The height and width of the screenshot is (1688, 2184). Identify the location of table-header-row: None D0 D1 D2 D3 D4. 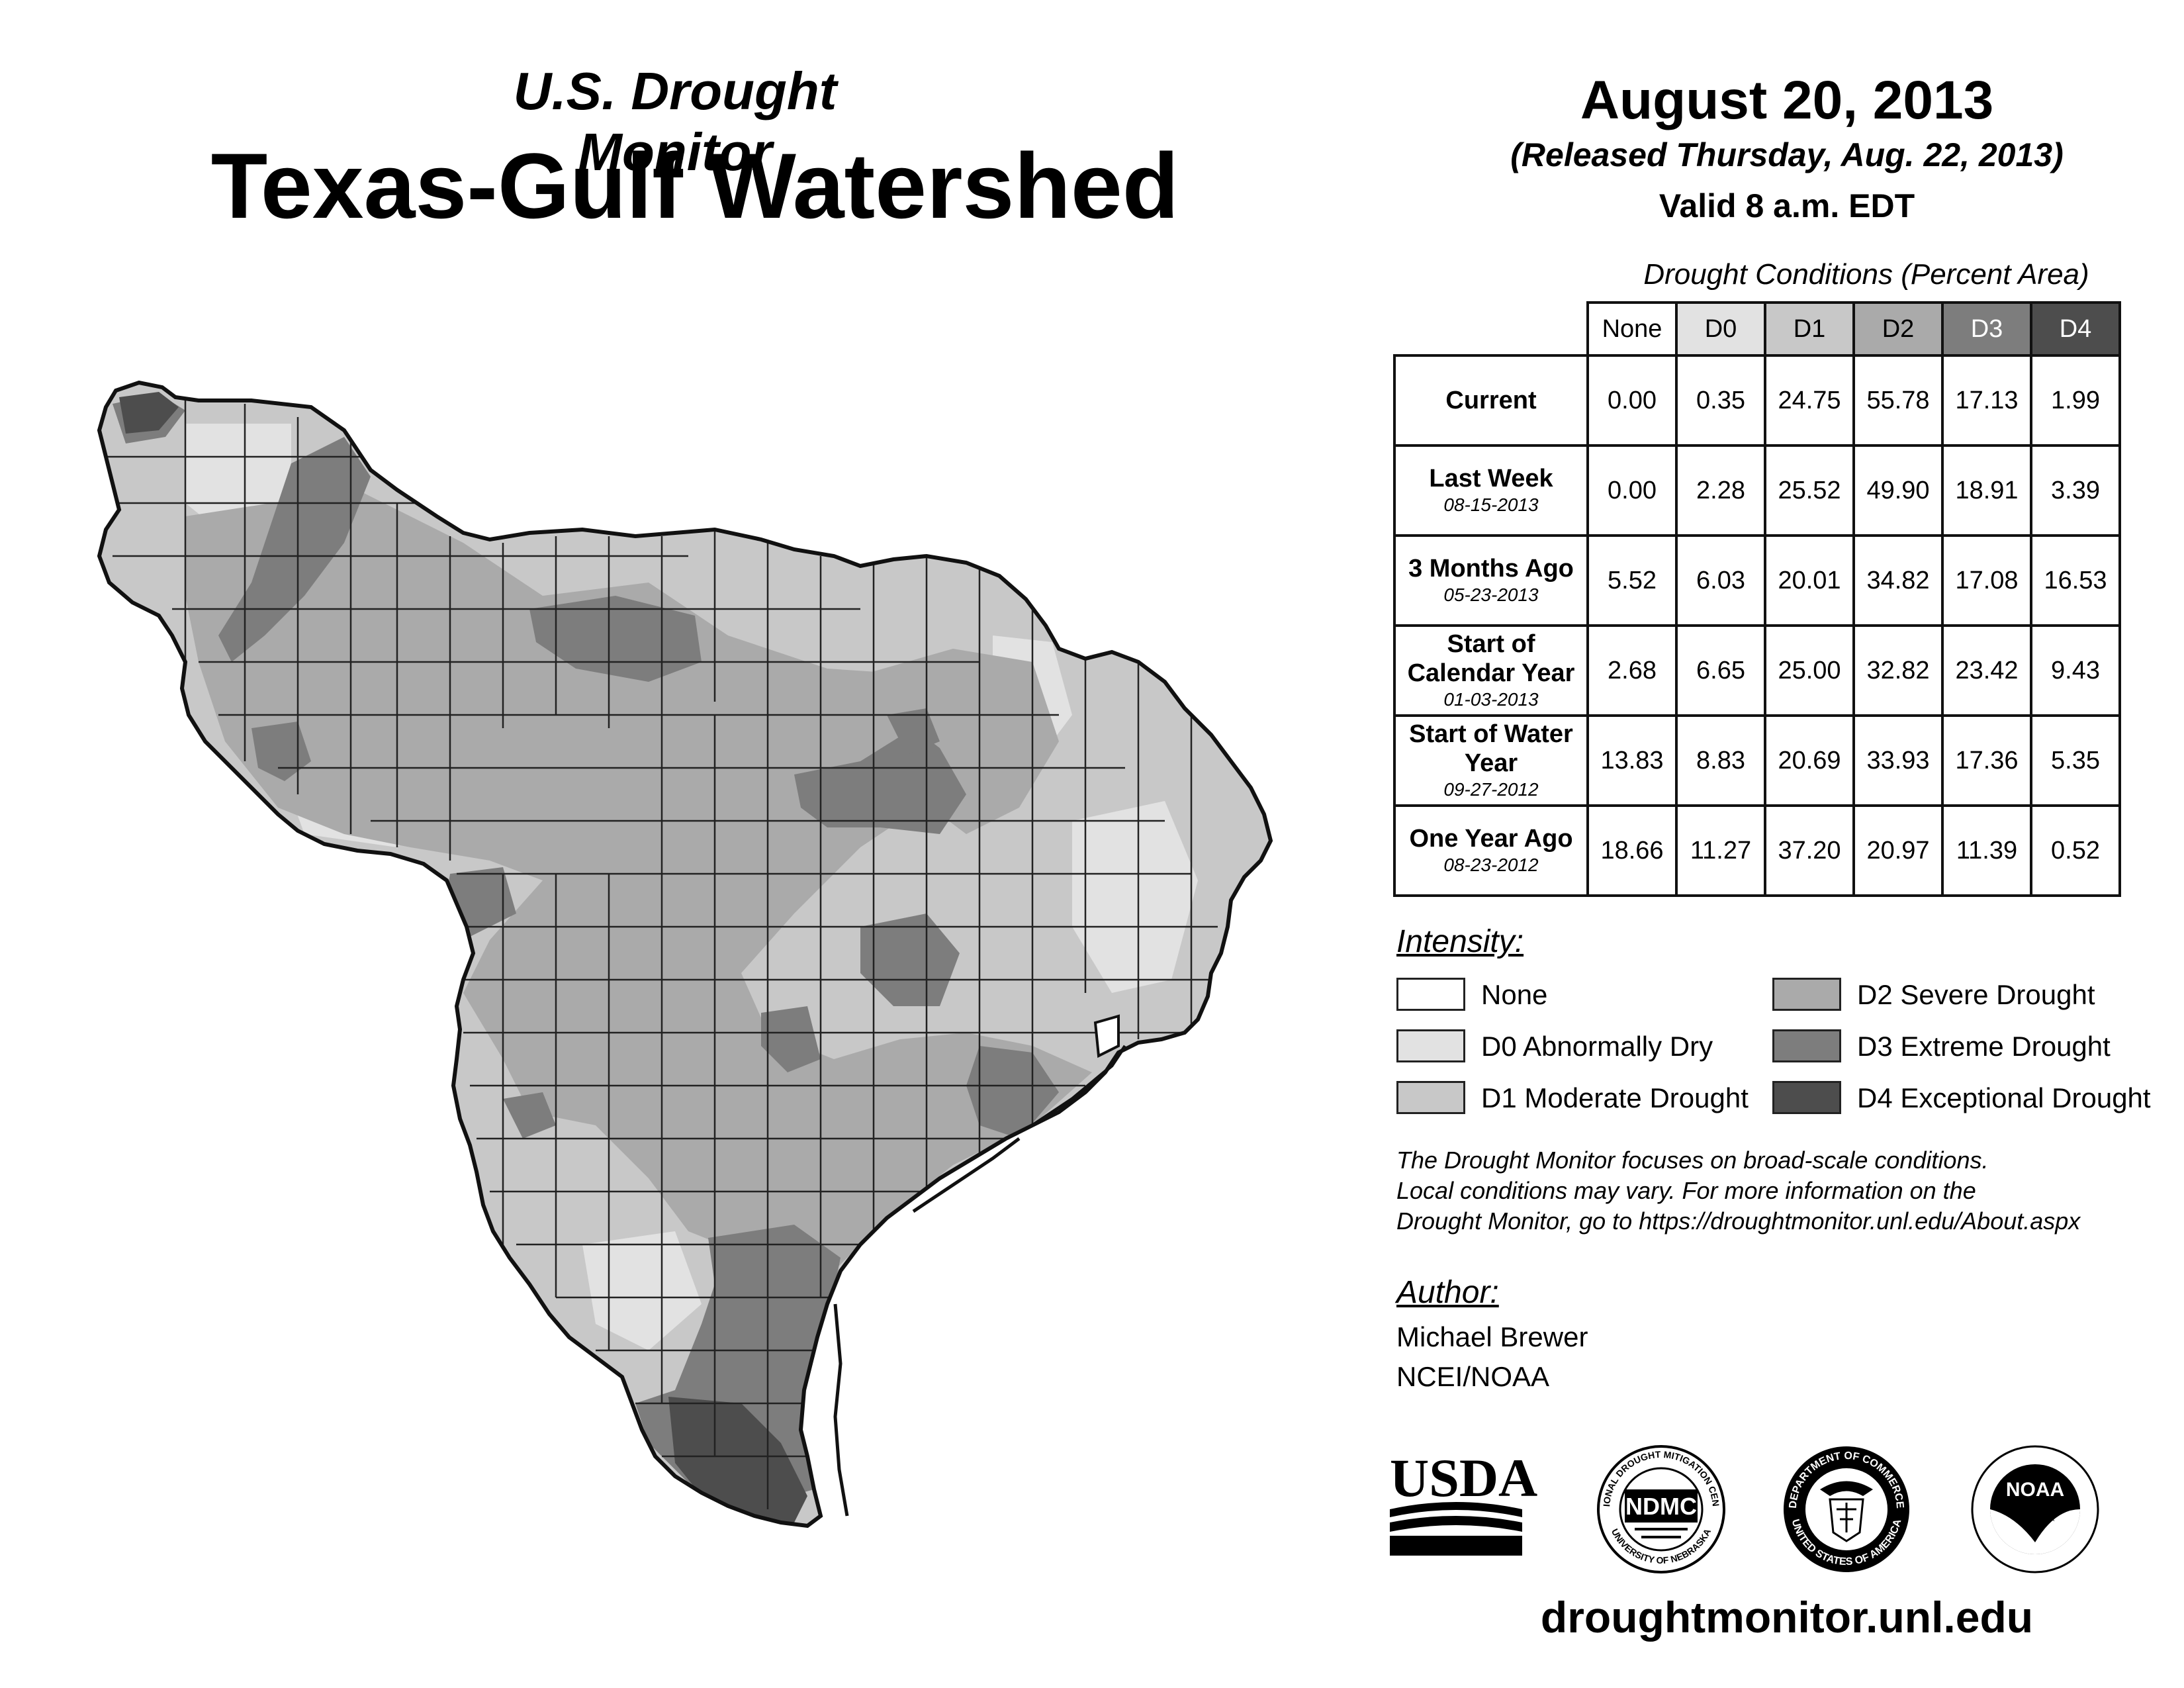
(1757, 329).